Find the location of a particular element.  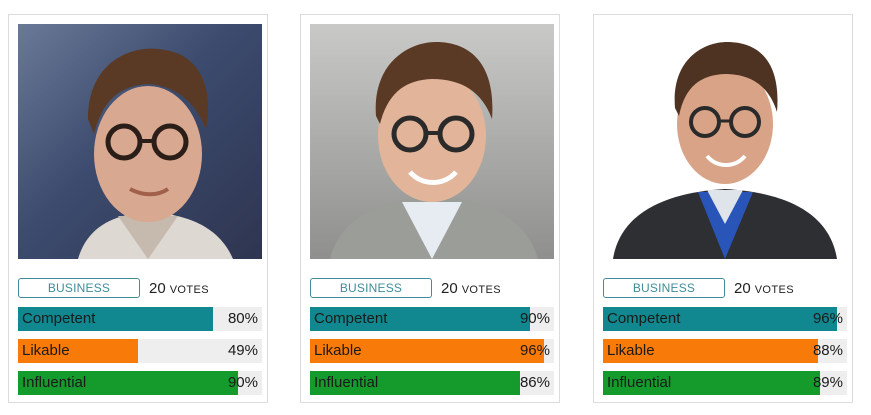

rating-percent: 49% is located at coordinates (242, 350).